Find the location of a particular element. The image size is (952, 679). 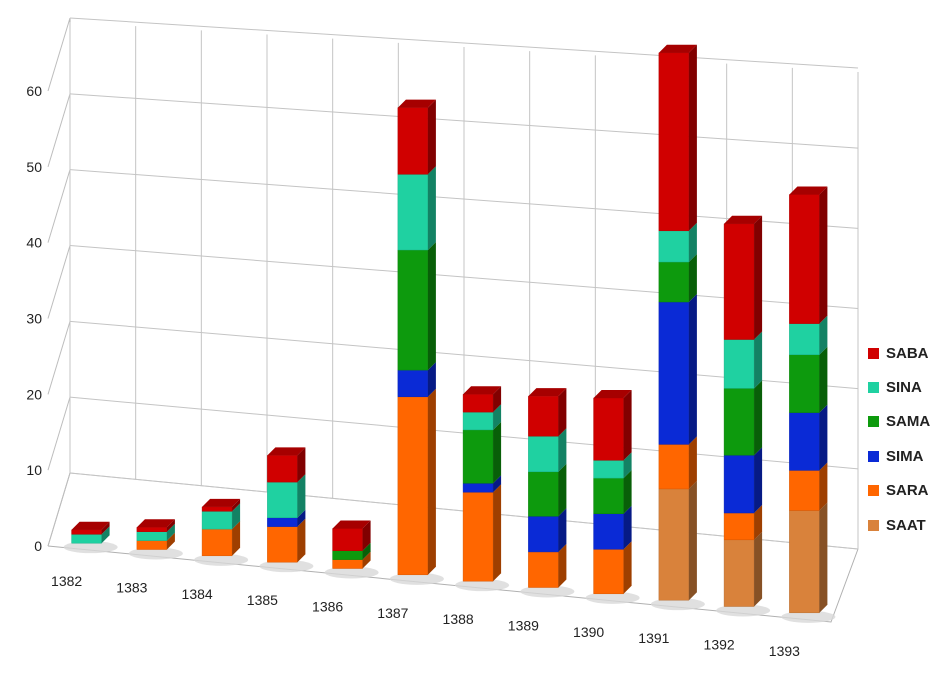

y-tick-label: 20 is located at coordinates (34, 394).